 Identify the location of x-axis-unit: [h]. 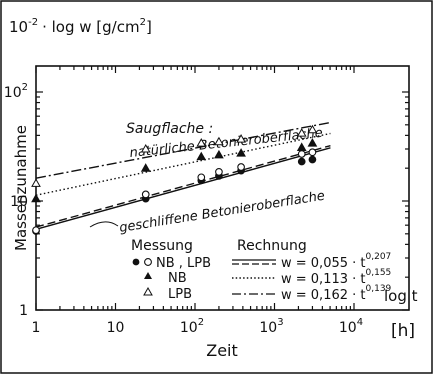
(403, 331).